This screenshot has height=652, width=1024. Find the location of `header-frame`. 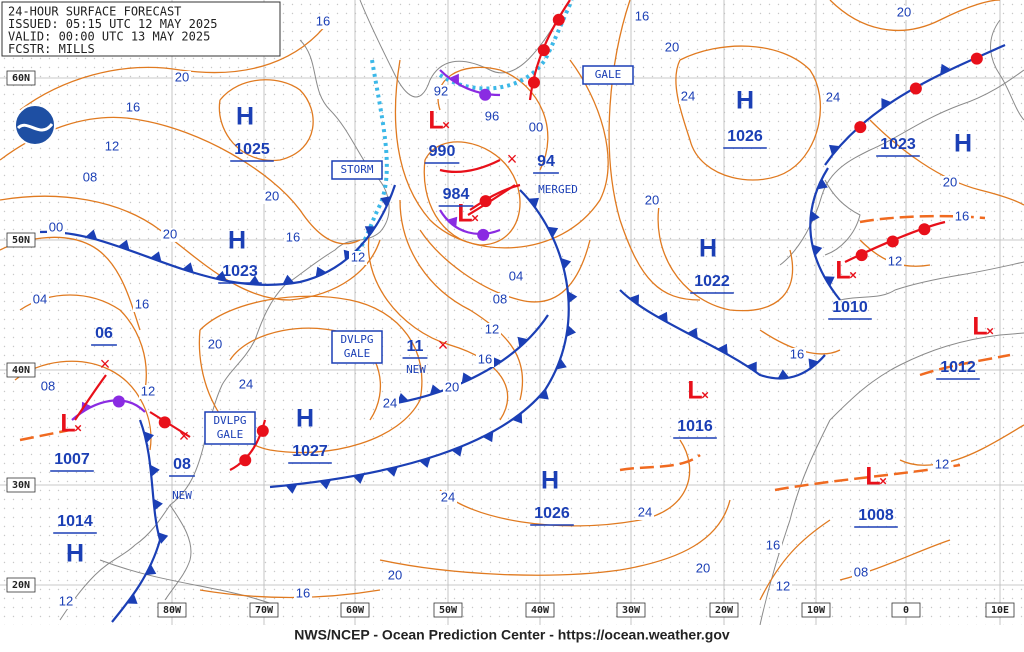

header-frame is located at coordinates (141, 29).